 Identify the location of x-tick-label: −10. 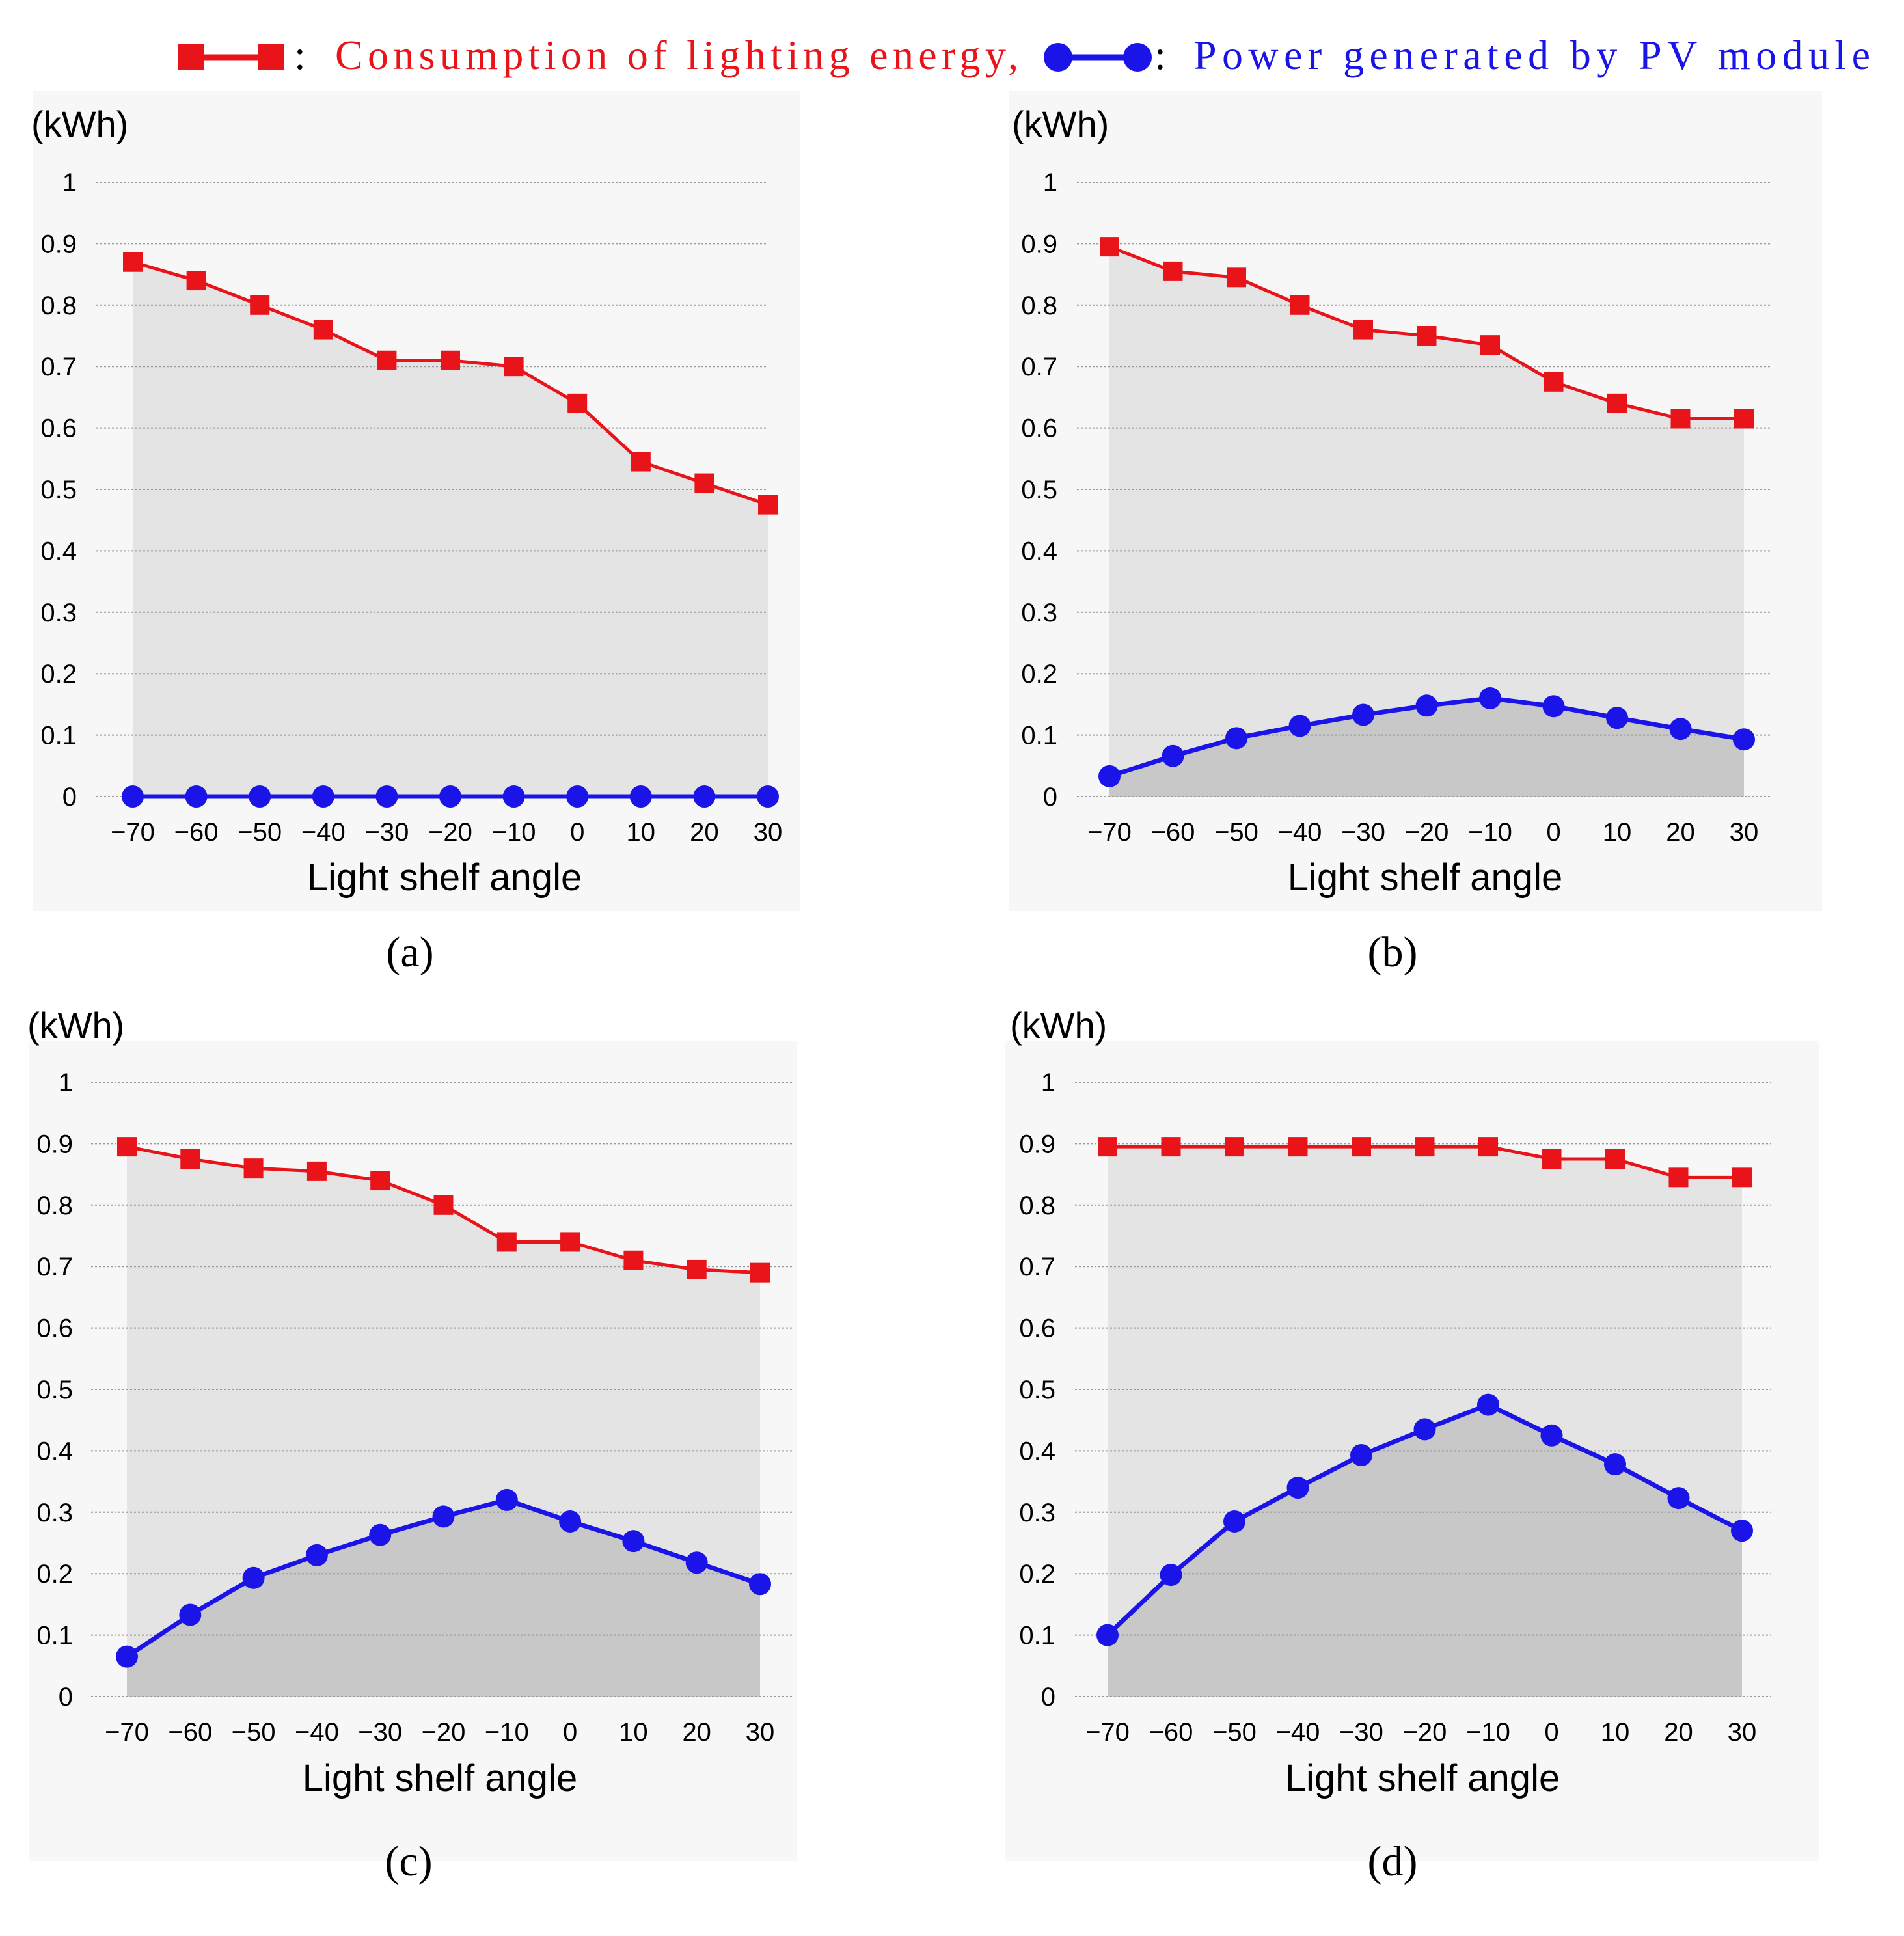
(1490, 832).